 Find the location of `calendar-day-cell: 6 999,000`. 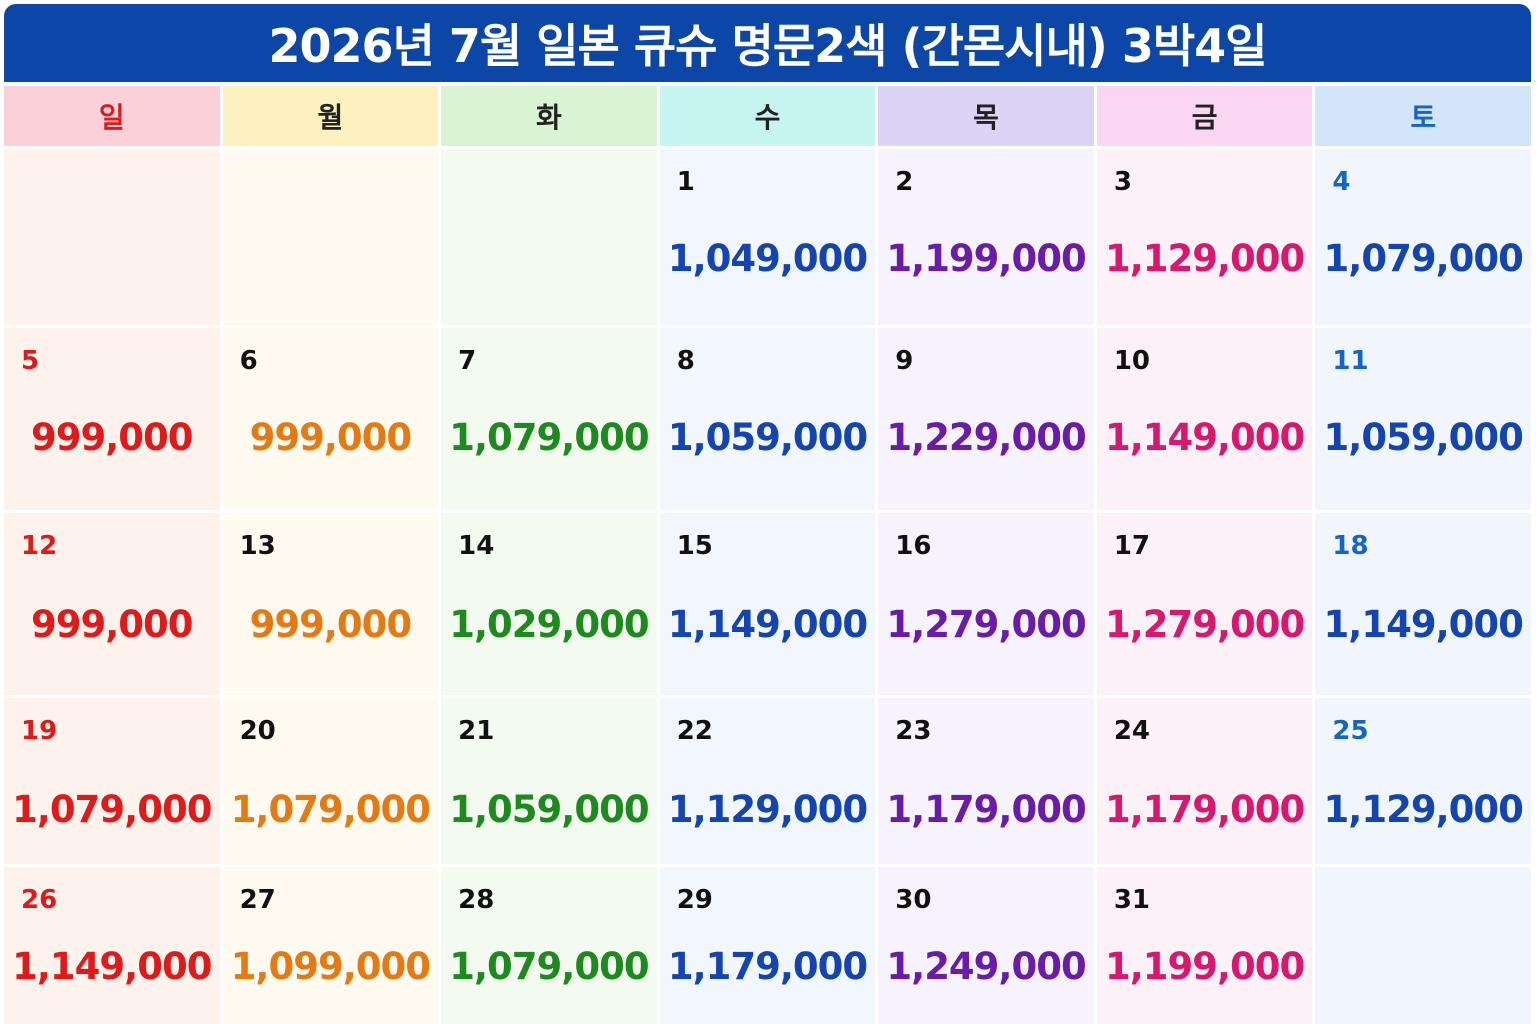

calendar-day-cell: 6 999,000 is located at coordinates (330, 419).